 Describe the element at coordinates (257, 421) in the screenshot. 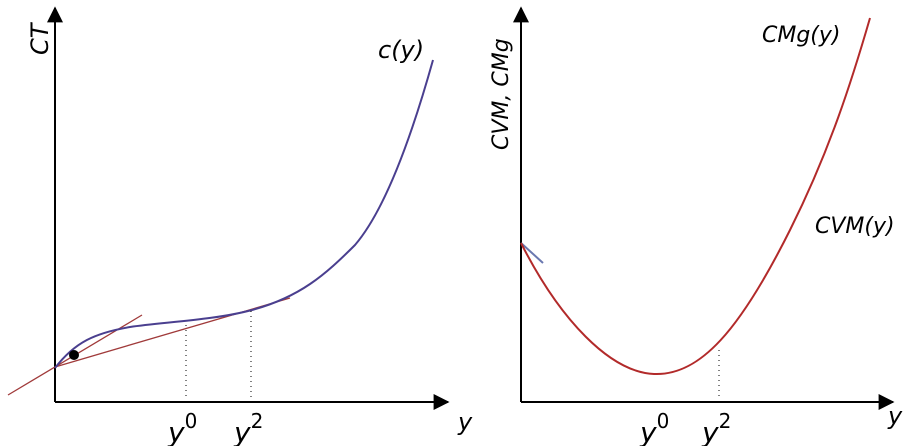

I see `left-tick-label-y2-sup: 2` at that location.